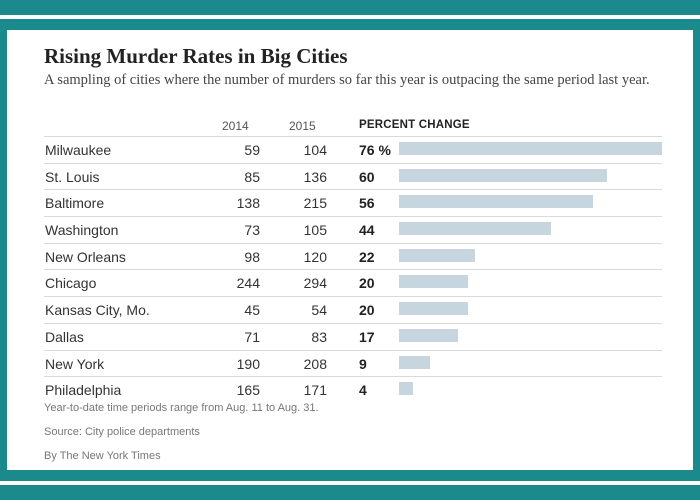  What do you see at coordinates (353, 389) in the screenshot?
I see `table-row: Philadelphia 165 171 4` at bounding box center [353, 389].